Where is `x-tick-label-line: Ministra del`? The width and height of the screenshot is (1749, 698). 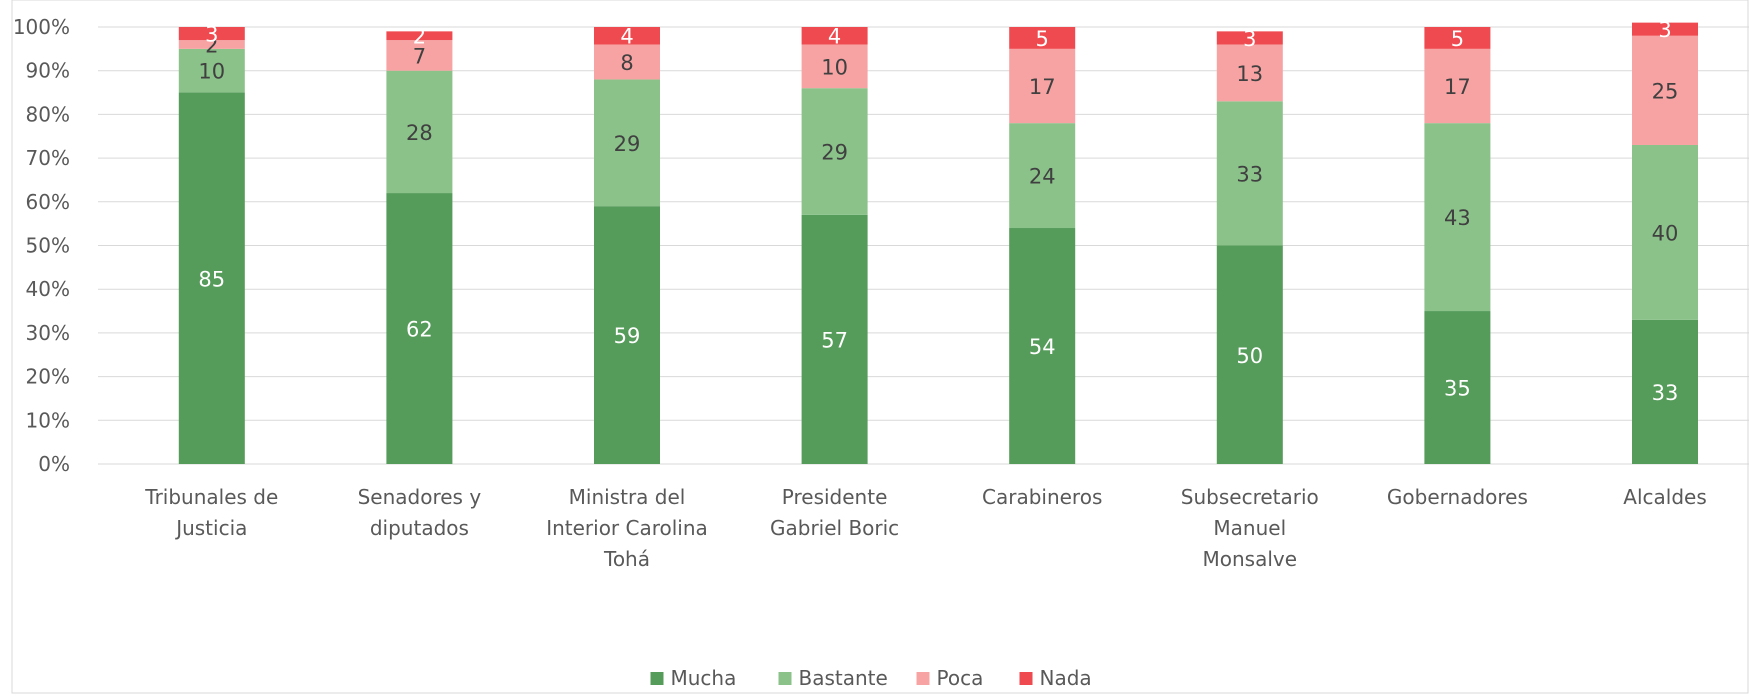 x-tick-label-line: Ministra del is located at coordinates (627, 497).